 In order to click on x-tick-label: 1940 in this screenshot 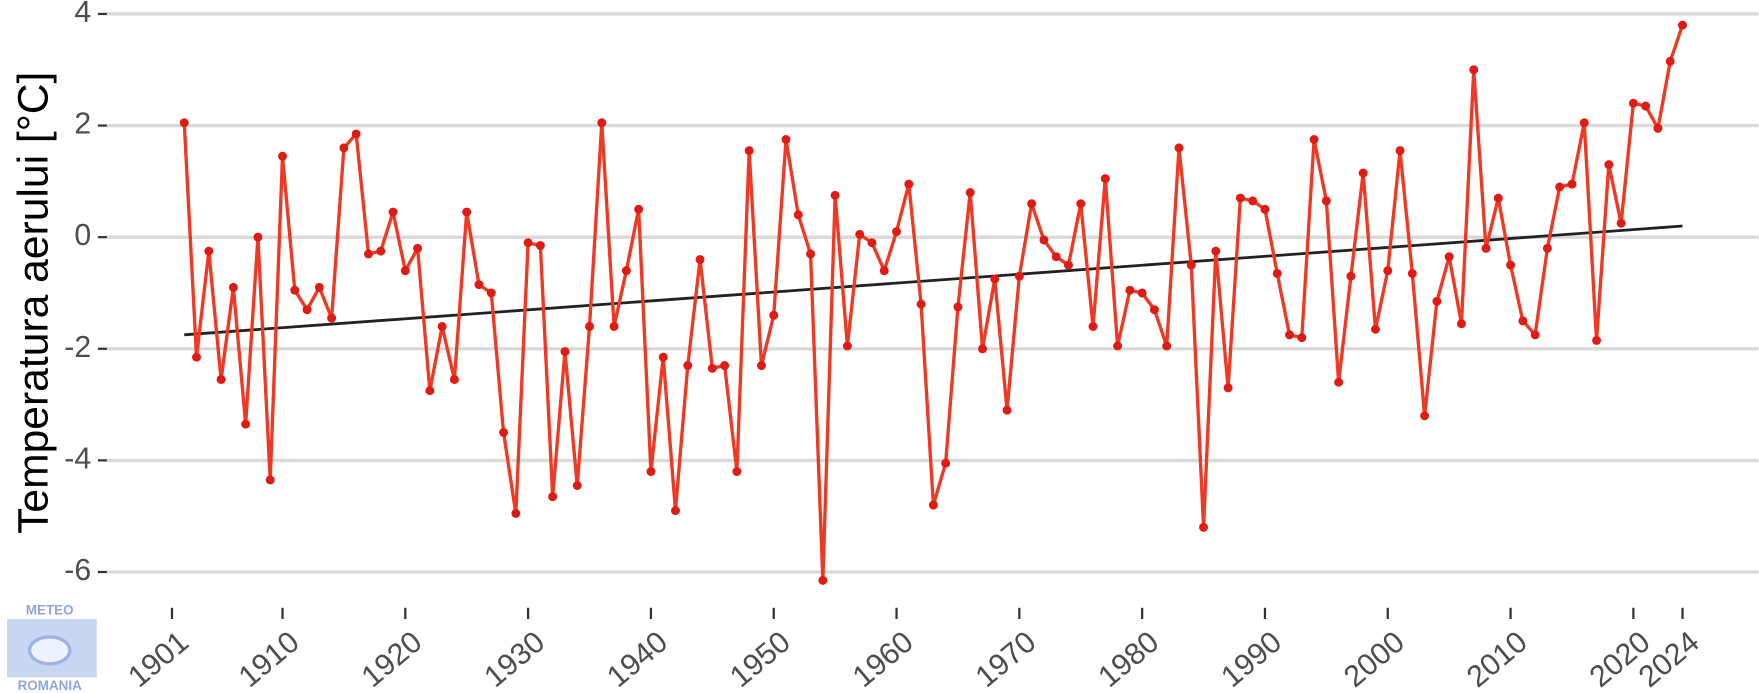, I will do `click(637, 659)`.